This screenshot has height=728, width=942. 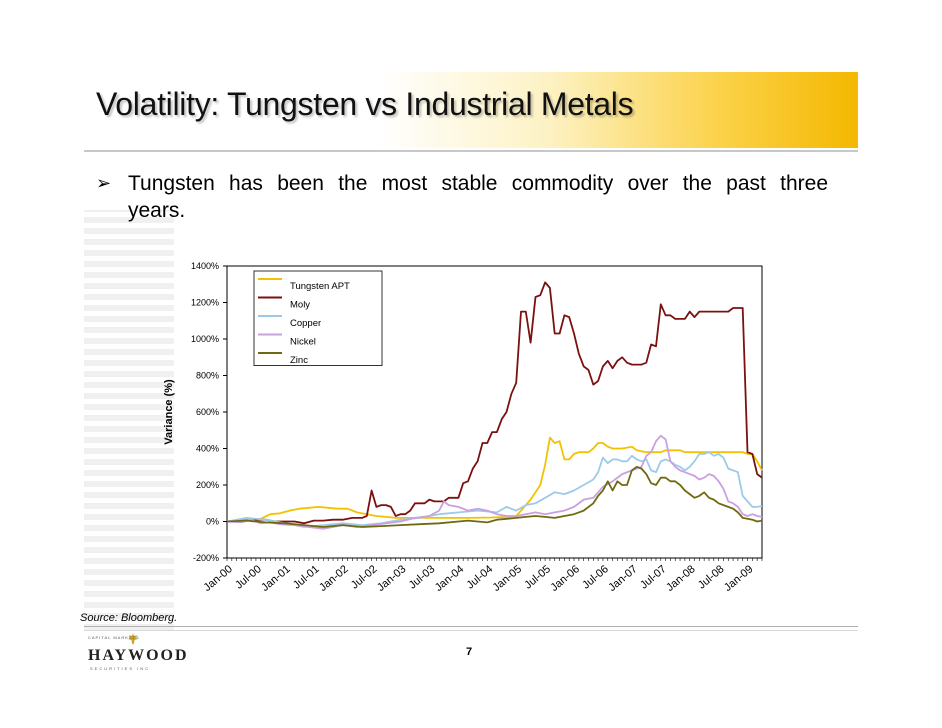 What do you see at coordinates (364, 577) in the screenshot?
I see `x-tick-label: Jul-02` at bounding box center [364, 577].